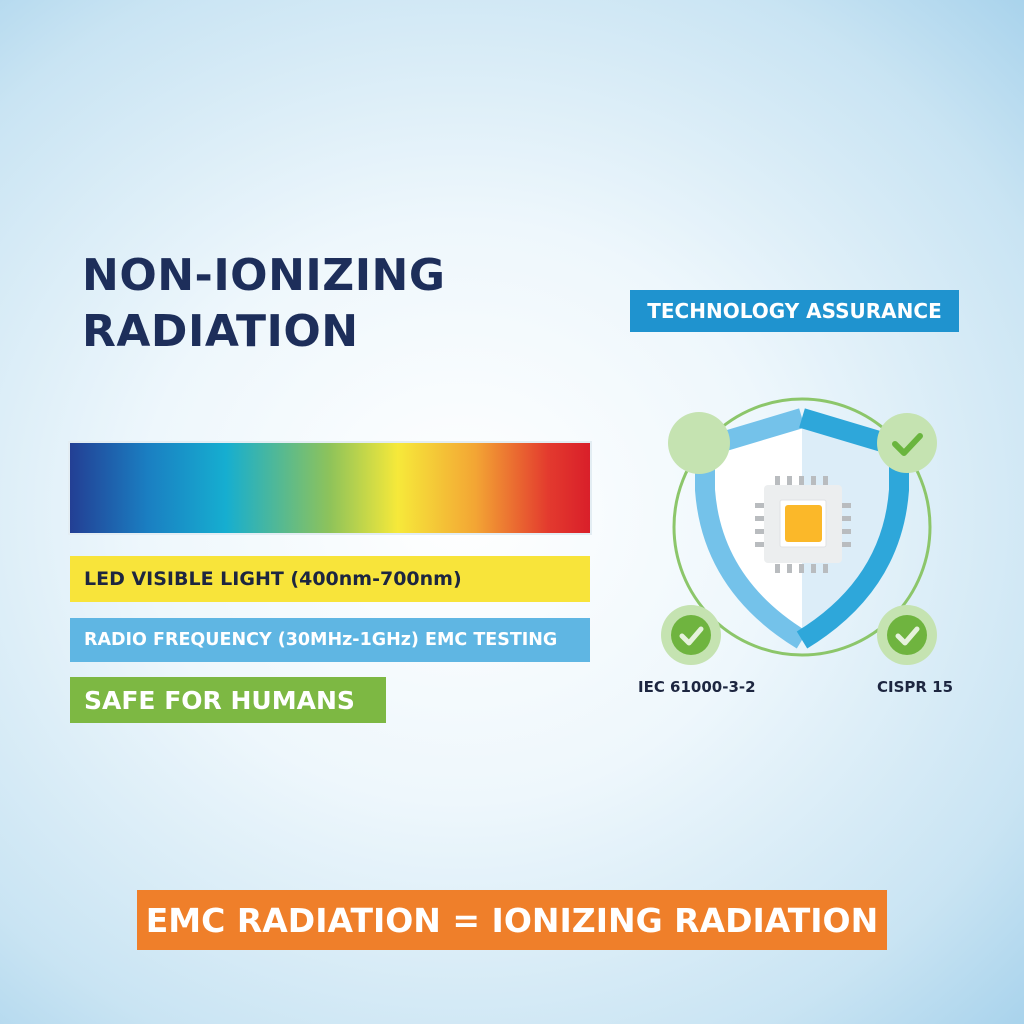  What do you see at coordinates (330, 488) in the screenshot?
I see `spectrum-gradient-bar` at bounding box center [330, 488].